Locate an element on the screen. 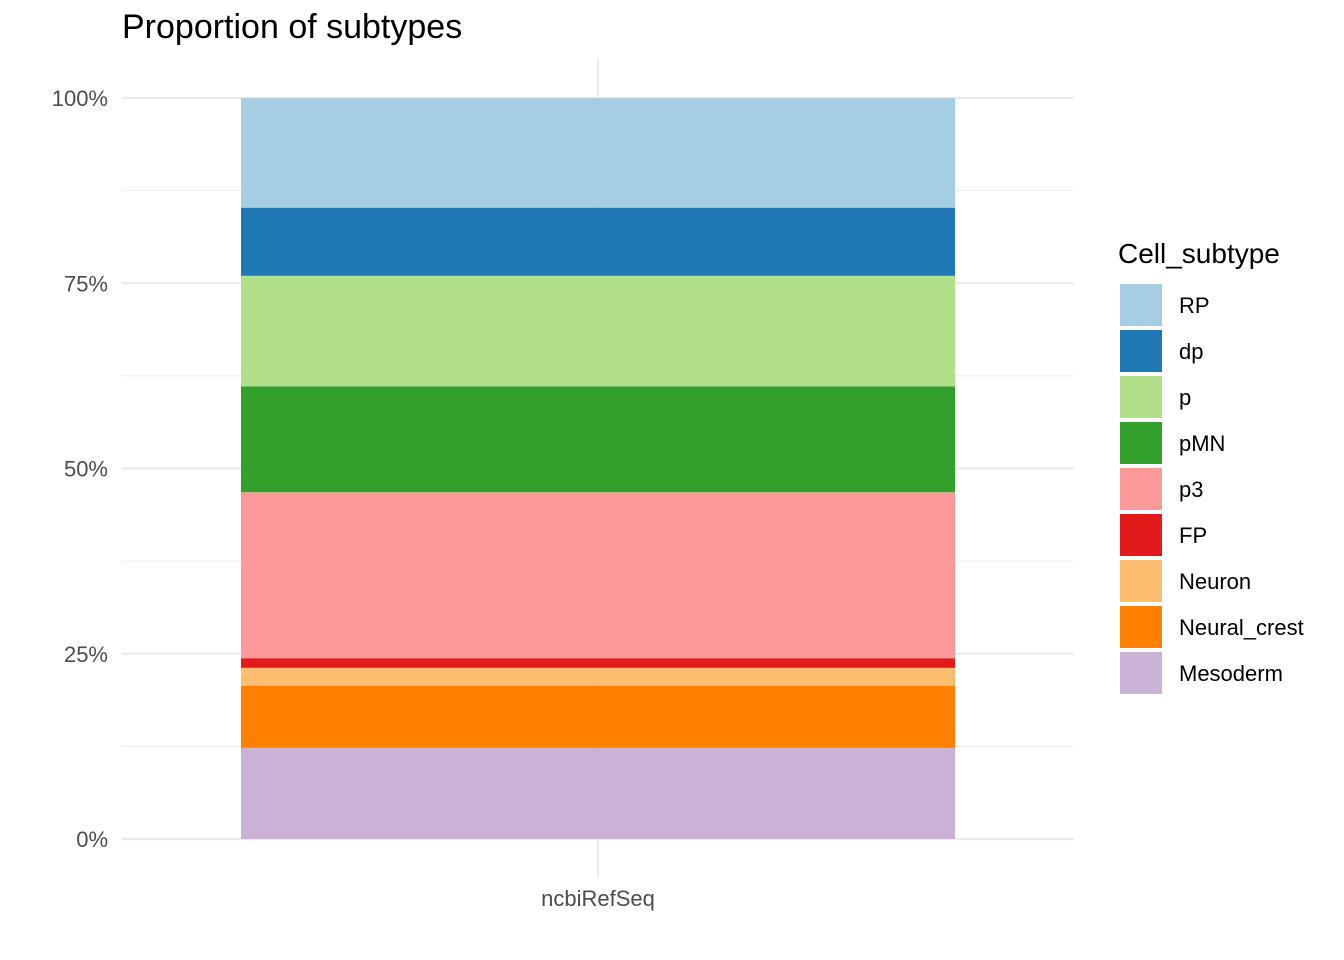 The height and width of the screenshot is (960, 1344). bar-segment-rp is located at coordinates (598, 153).